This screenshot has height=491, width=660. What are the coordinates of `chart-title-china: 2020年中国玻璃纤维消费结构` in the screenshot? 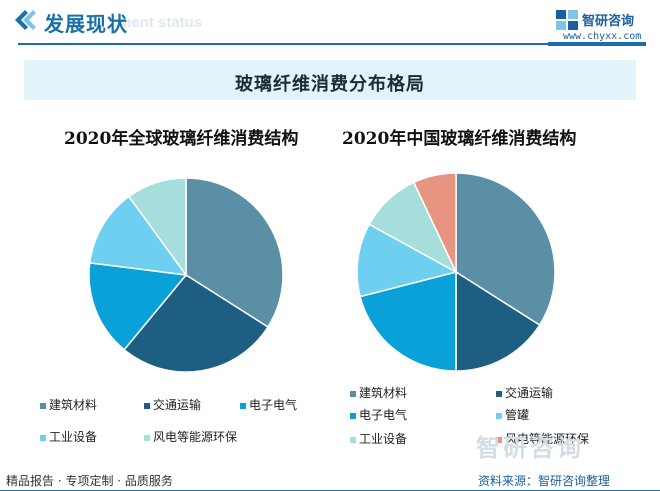 It's located at (459, 139).